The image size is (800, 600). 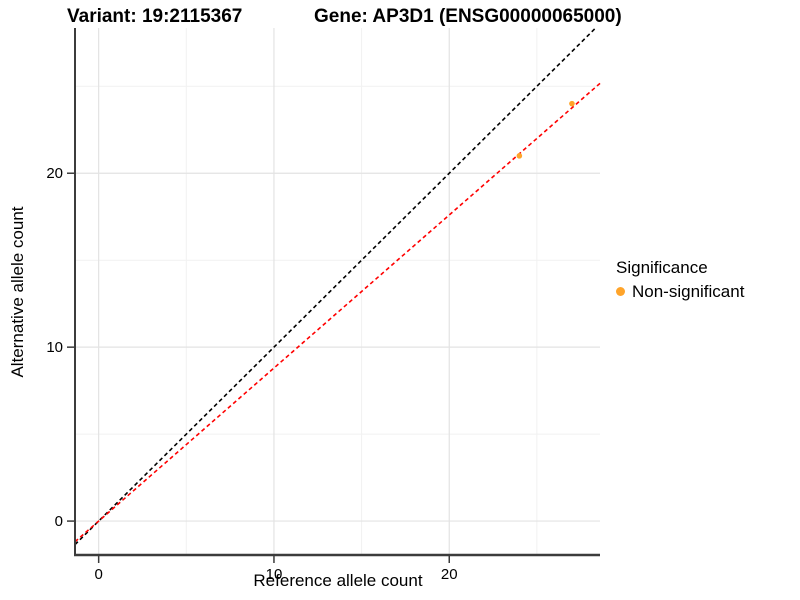 What do you see at coordinates (468, 16) in the screenshot?
I see `gene-title: Gene: AP3D1 (ENSG00000065000)` at bounding box center [468, 16].